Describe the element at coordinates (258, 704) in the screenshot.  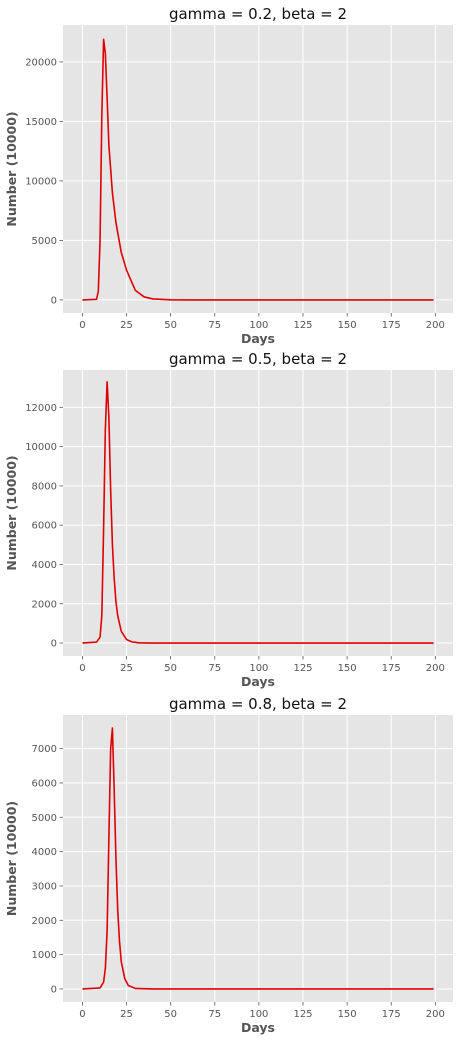
I see `chart-title: gamma = 0.8, beta = 2` at that location.